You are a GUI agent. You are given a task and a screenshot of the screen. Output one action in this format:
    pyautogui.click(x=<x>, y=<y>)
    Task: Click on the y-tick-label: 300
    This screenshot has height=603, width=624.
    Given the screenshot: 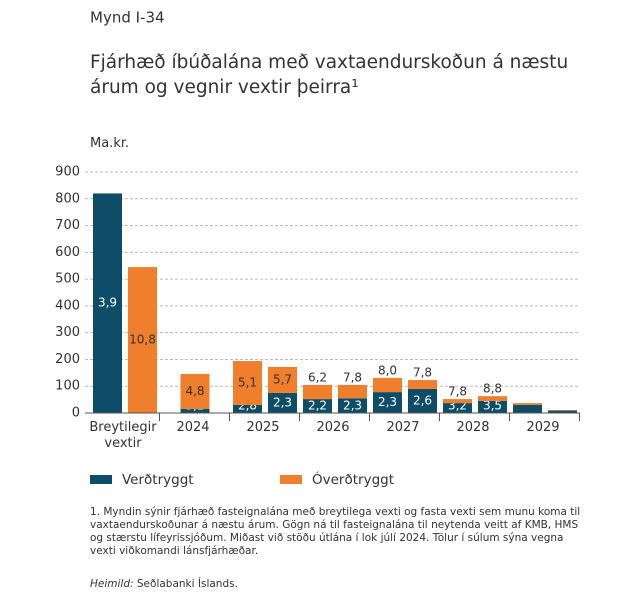 What is the action you would take?
    pyautogui.click(x=67, y=332)
    